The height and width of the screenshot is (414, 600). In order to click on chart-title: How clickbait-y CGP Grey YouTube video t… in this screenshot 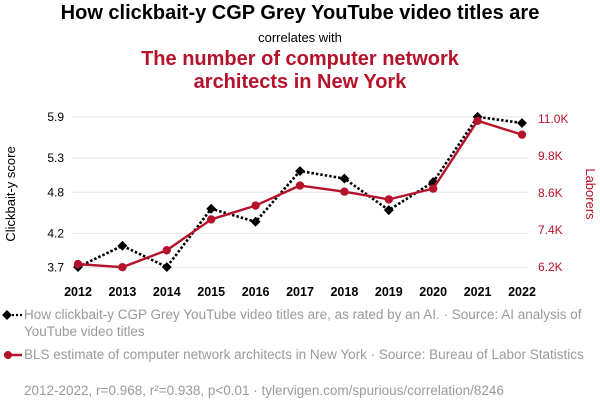, I will do `click(300, 13)`.